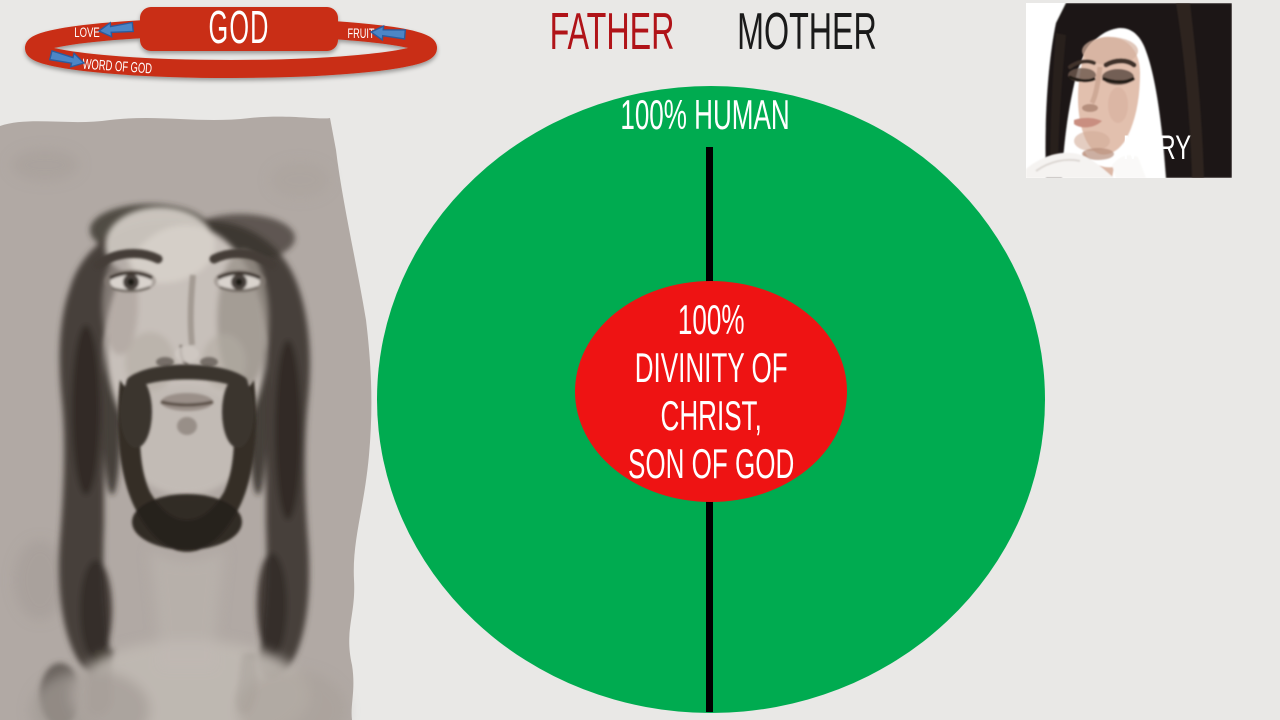  What do you see at coordinates (612, 32) in the screenshot?
I see `father-heading: FATHER` at bounding box center [612, 32].